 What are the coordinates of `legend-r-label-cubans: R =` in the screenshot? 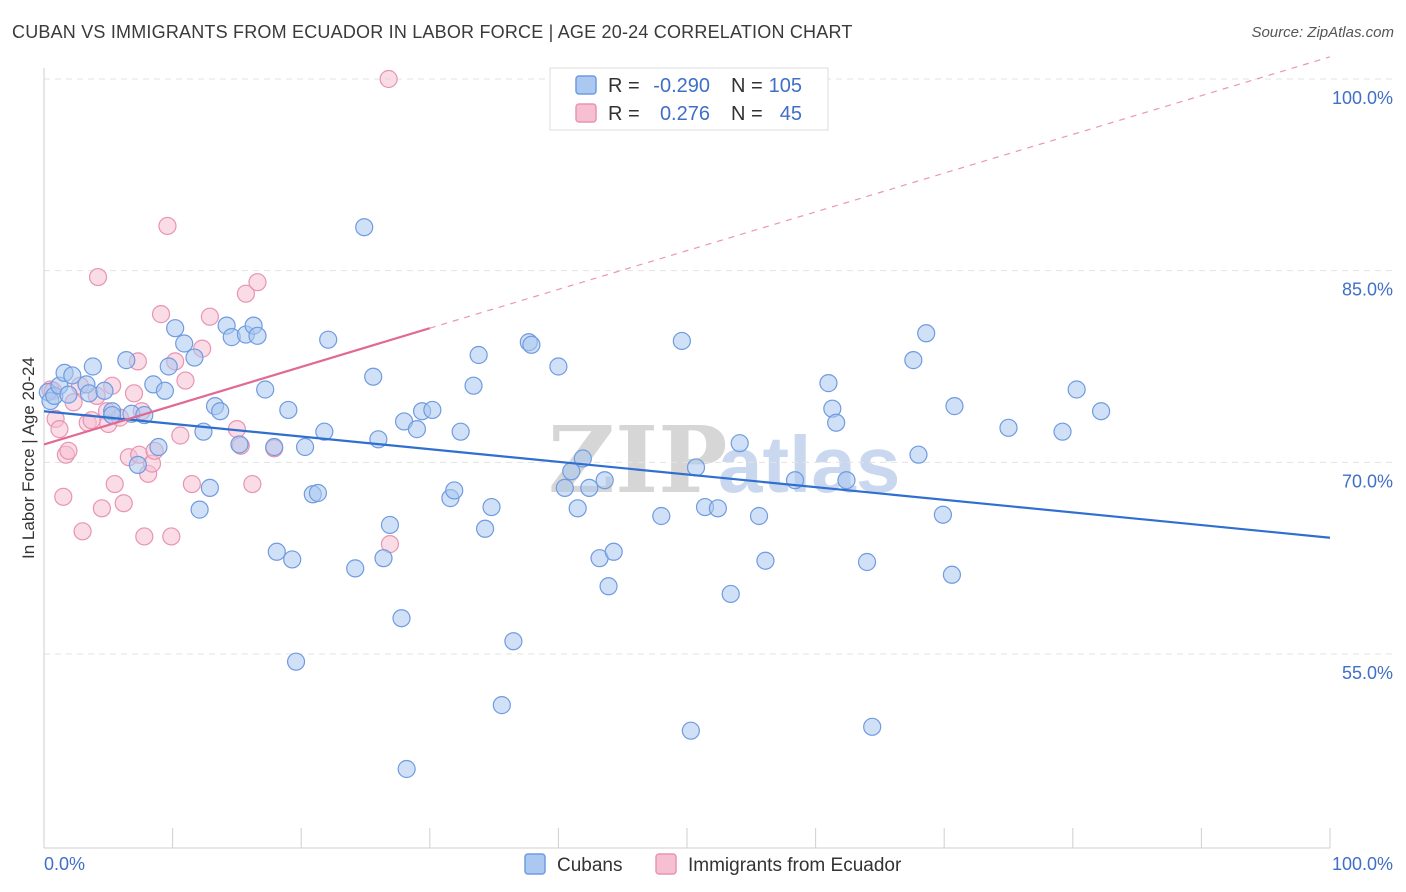 It's located at (624, 86).